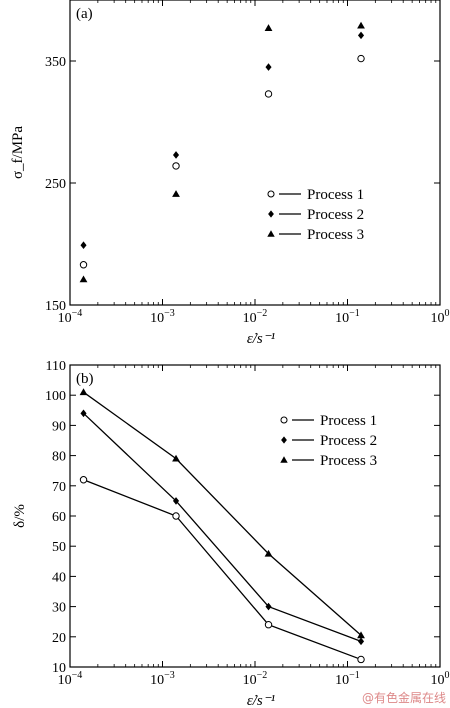 The height and width of the screenshot is (708, 450). Describe the element at coordinates (18, 152) in the screenshot. I see `y-axis-label: σ_f/MPa` at that location.